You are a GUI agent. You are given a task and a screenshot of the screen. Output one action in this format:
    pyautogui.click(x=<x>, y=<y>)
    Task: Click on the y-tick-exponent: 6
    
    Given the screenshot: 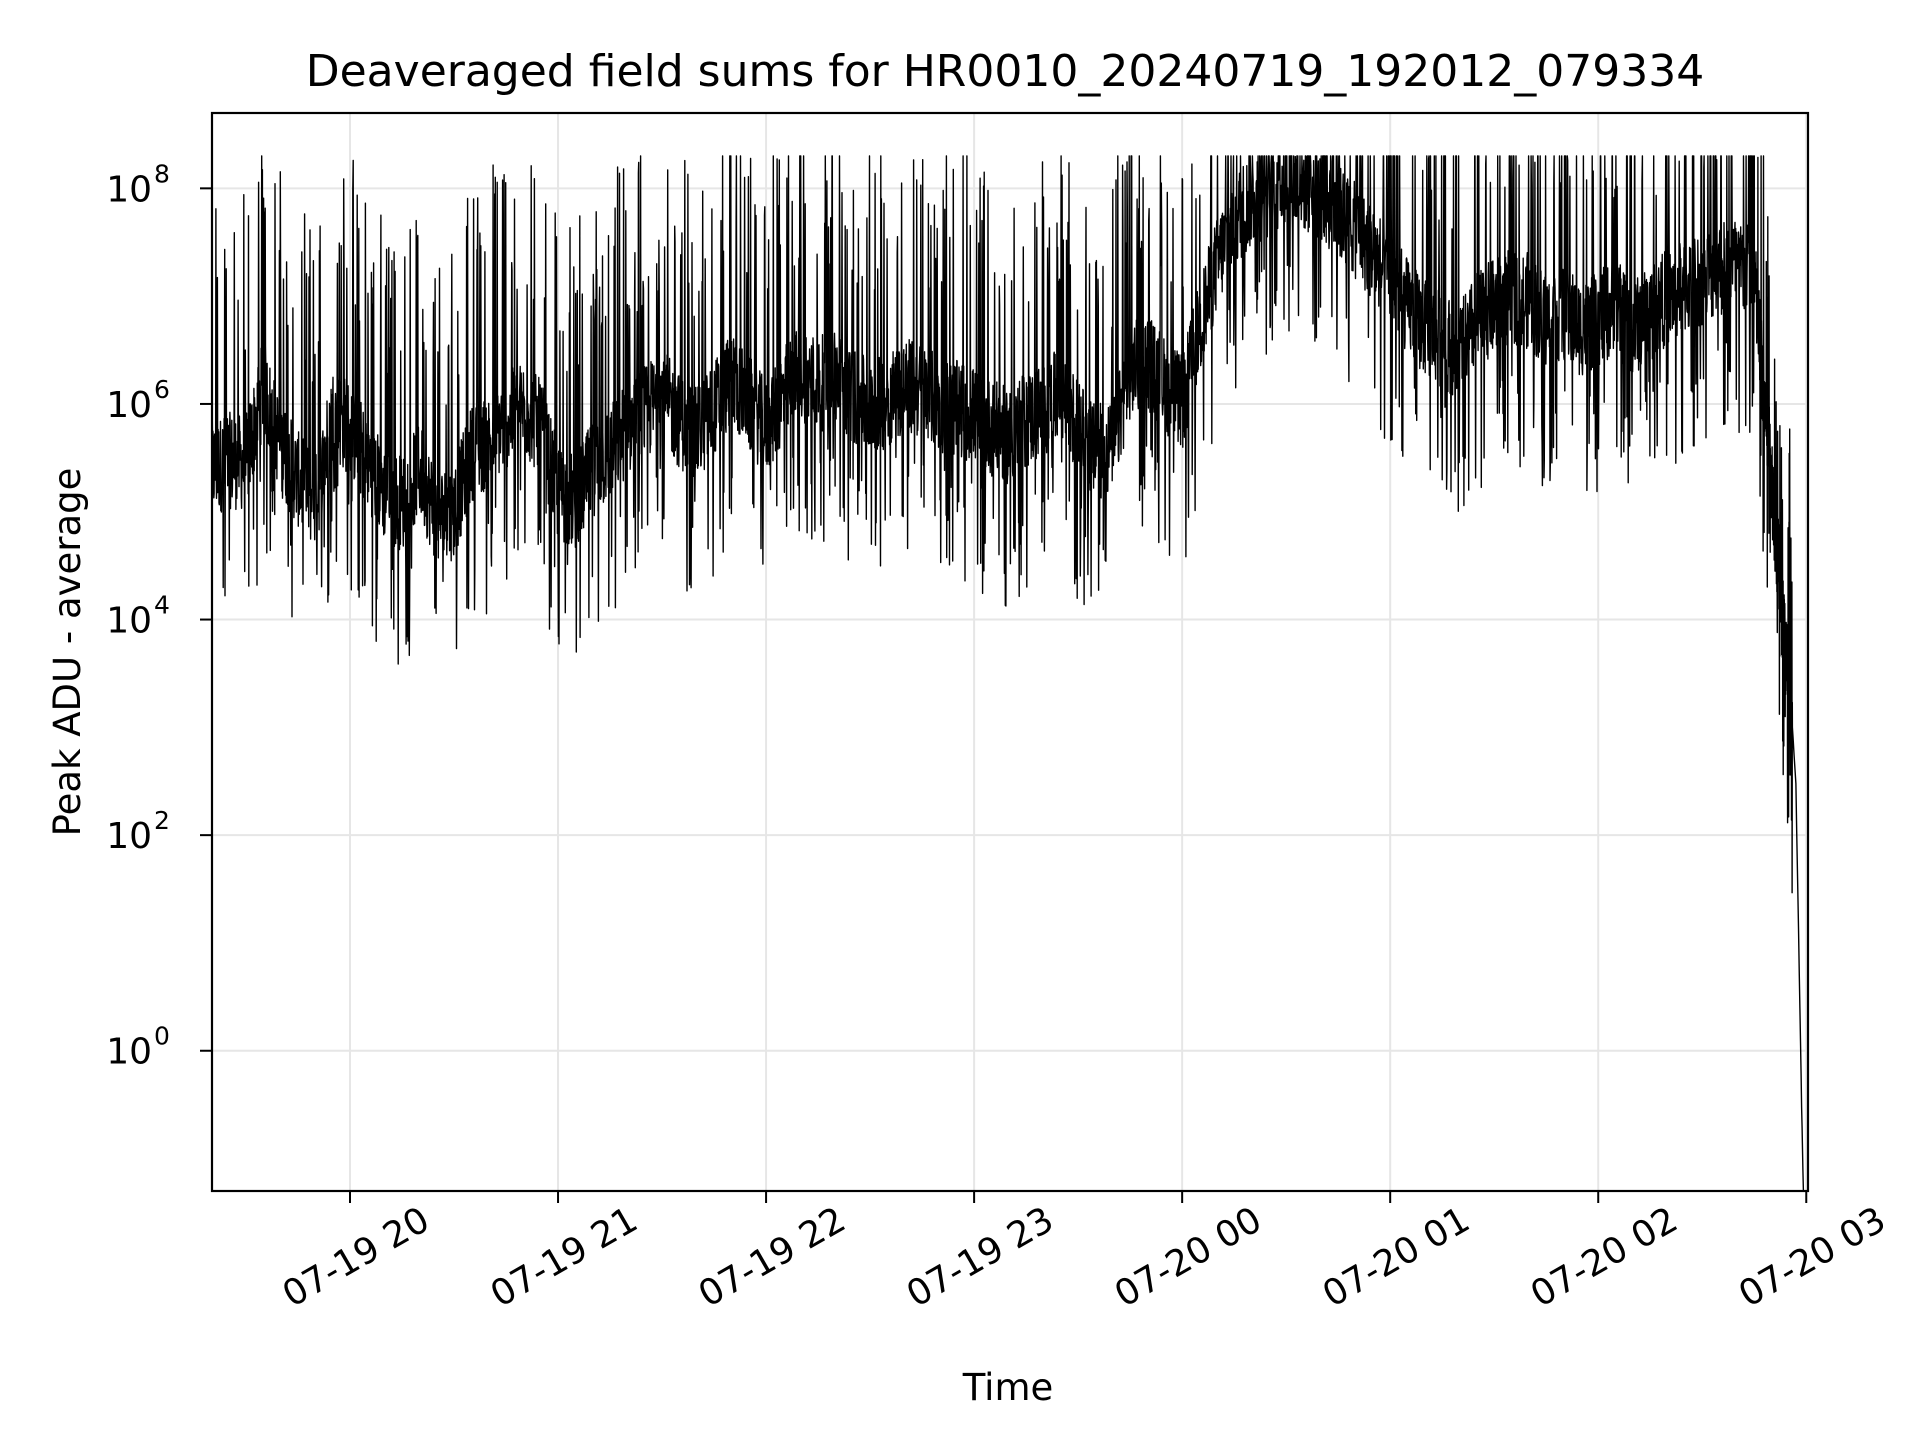 What is the action you would take?
    pyautogui.click(x=162, y=389)
    